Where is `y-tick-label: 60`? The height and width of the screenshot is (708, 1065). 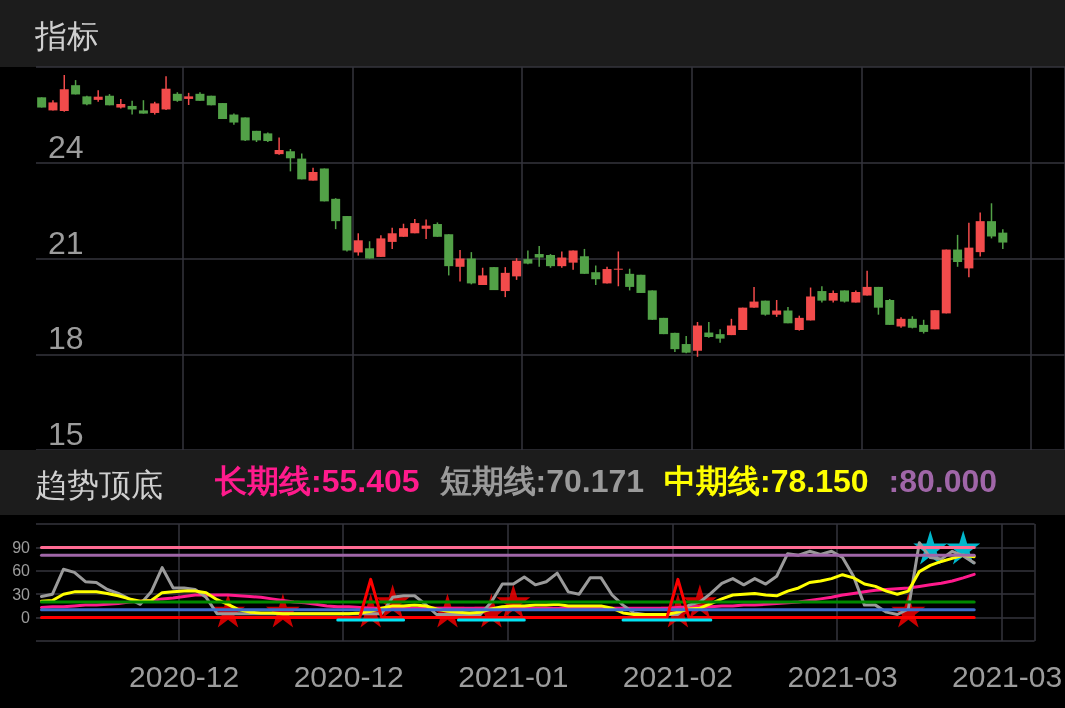
y-tick-label: 60 is located at coordinates (21, 571).